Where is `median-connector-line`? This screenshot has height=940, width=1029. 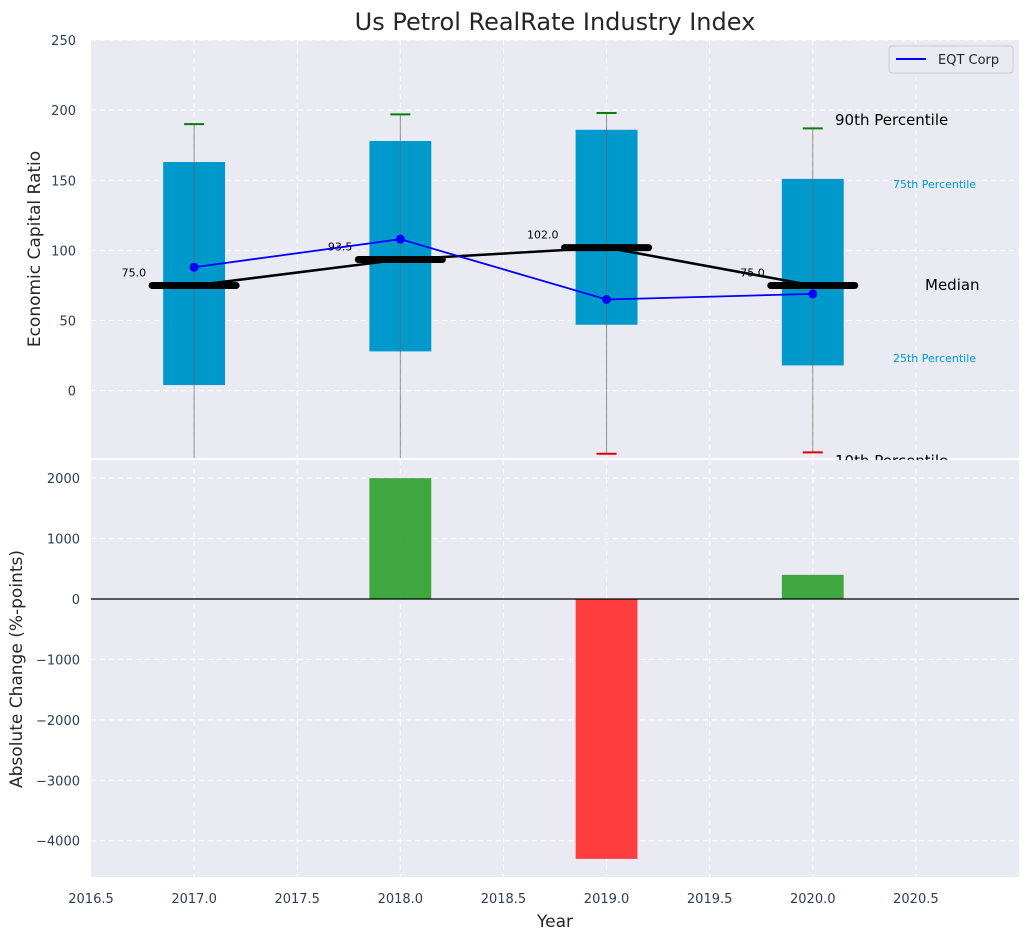 median-connector-line is located at coordinates (503, 266).